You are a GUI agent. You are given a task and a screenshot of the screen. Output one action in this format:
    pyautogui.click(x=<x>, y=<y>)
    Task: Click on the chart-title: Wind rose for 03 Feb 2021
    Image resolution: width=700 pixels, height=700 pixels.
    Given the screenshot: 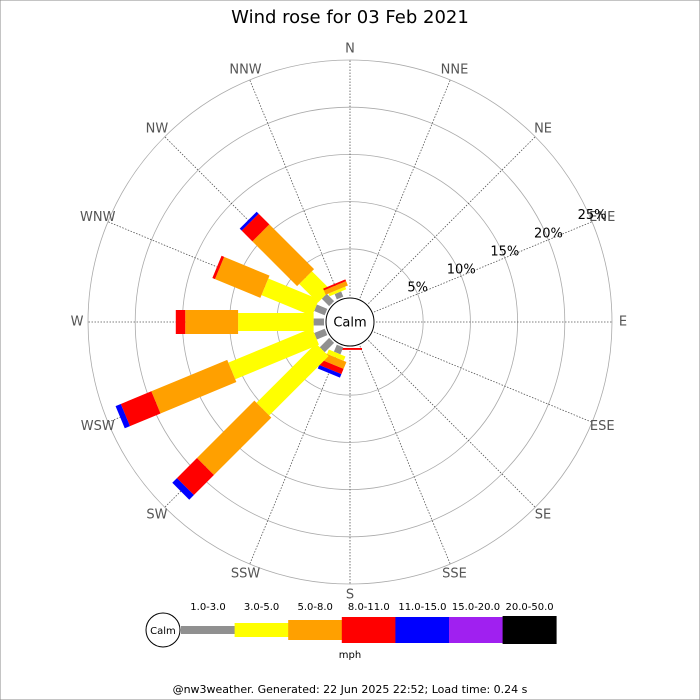 What is the action you would take?
    pyautogui.click(x=350, y=17)
    